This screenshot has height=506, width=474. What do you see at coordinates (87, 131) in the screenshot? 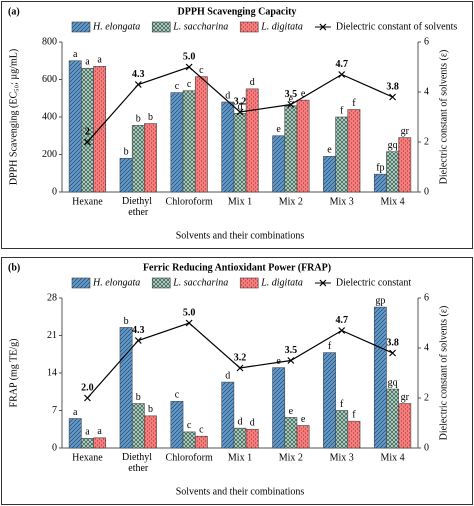
I see `line-value-label: 2` at bounding box center [87, 131].